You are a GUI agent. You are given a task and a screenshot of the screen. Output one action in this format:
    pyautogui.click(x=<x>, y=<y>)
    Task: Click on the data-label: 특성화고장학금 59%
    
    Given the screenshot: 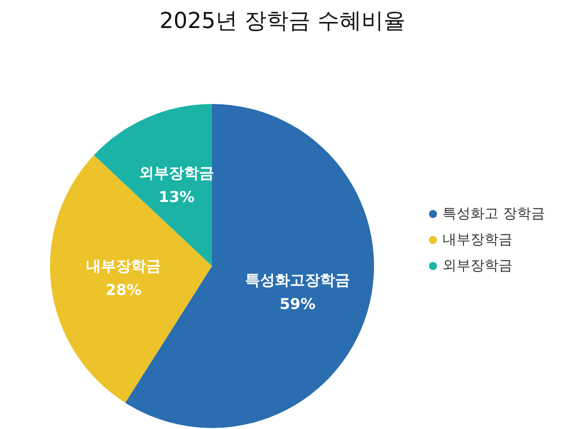 What is the action you would take?
    pyautogui.click(x=297, y=291)
    